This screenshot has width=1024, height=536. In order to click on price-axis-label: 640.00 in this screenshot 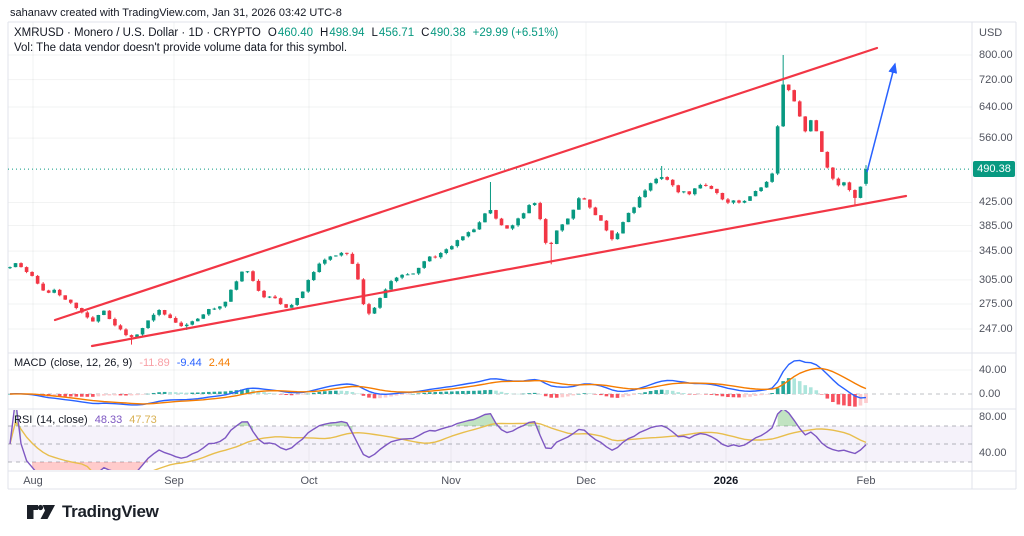, I will do `click(996, 107)`.